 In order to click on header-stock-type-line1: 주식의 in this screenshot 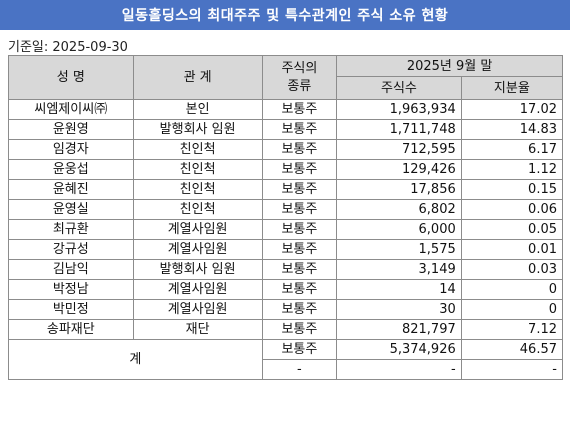, I will do `click(299, 68)`.